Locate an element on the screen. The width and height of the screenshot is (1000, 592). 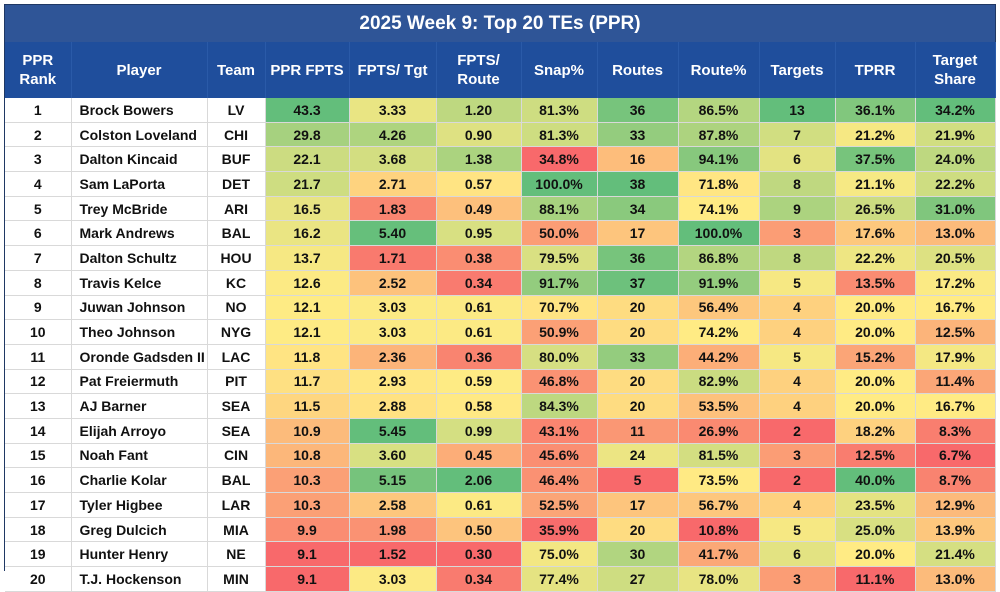
cell-rank: 14 is located at coordinates (38, 431).